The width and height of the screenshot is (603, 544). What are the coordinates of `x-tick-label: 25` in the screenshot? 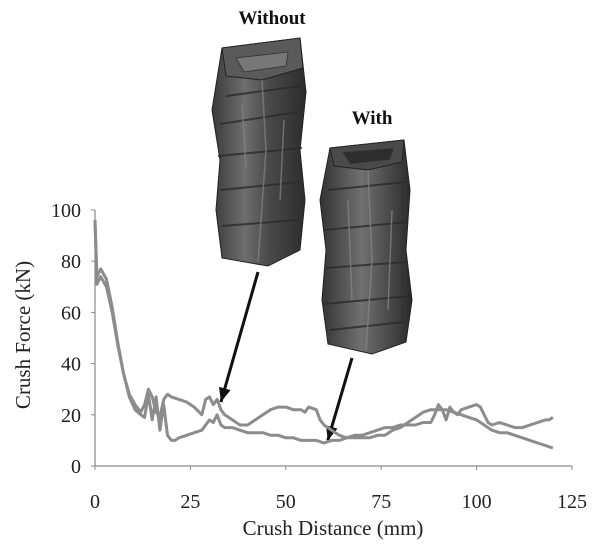 It's located at (190, 502).